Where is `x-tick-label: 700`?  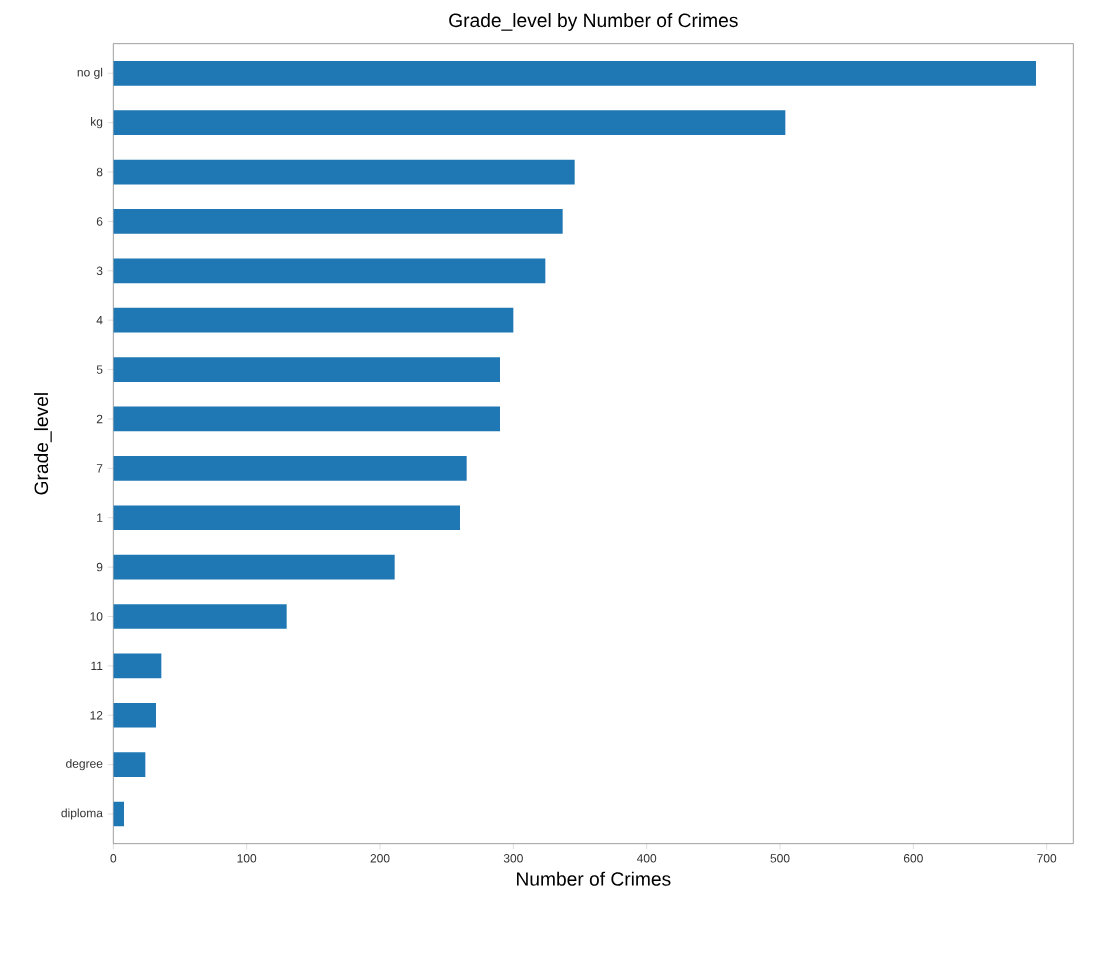
x-tick-label: 700 is located at coordinates (1047, 858).